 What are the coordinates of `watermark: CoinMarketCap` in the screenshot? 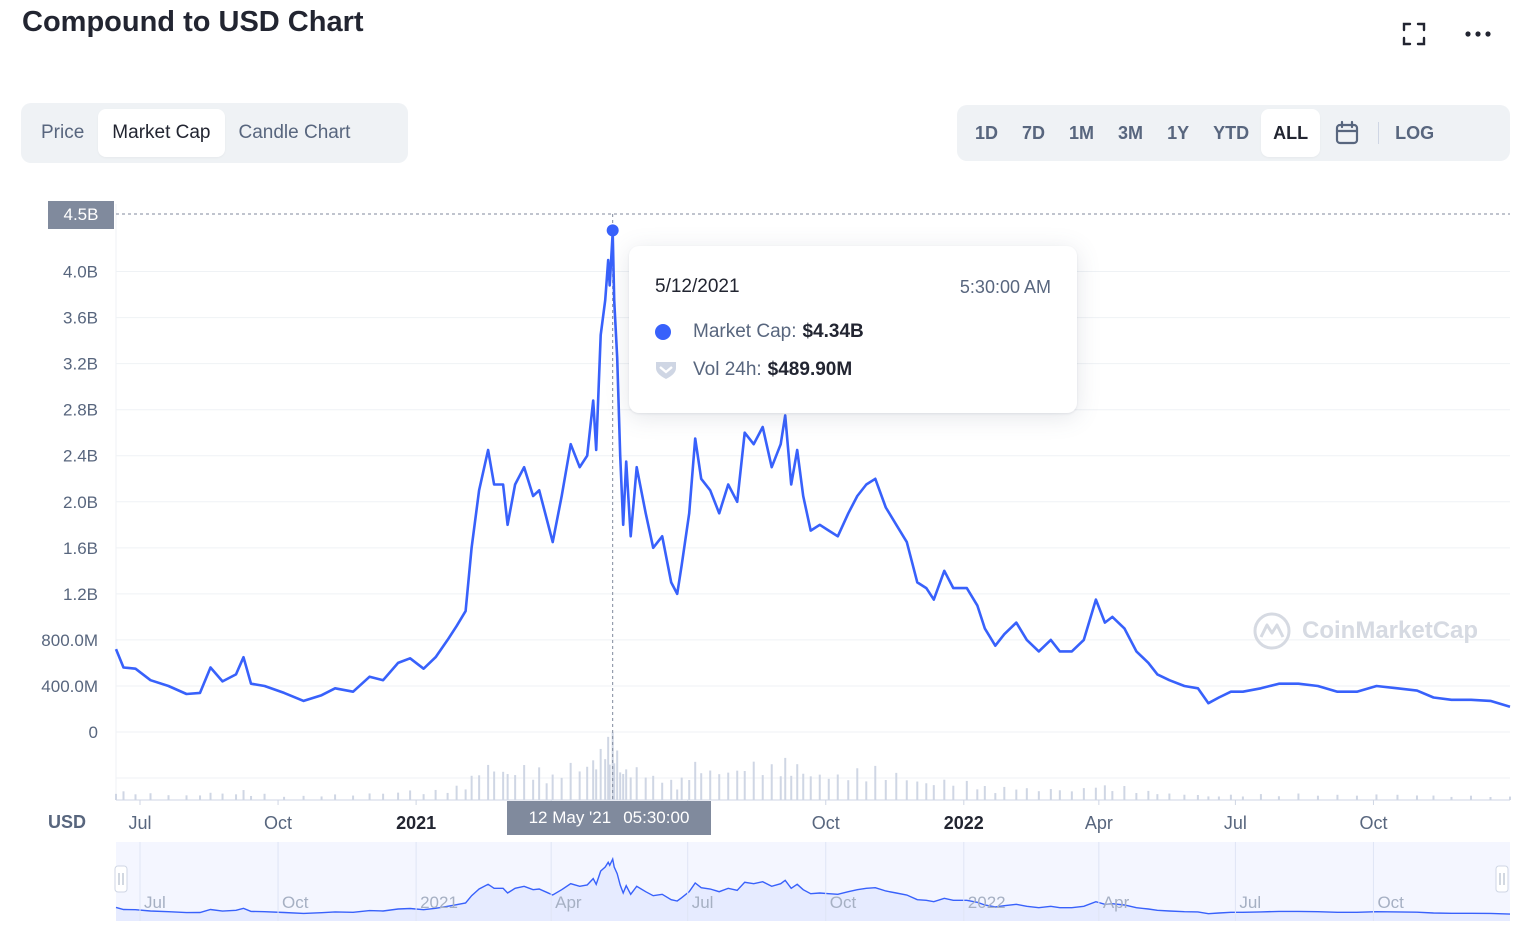 It's located at (1365, 631).